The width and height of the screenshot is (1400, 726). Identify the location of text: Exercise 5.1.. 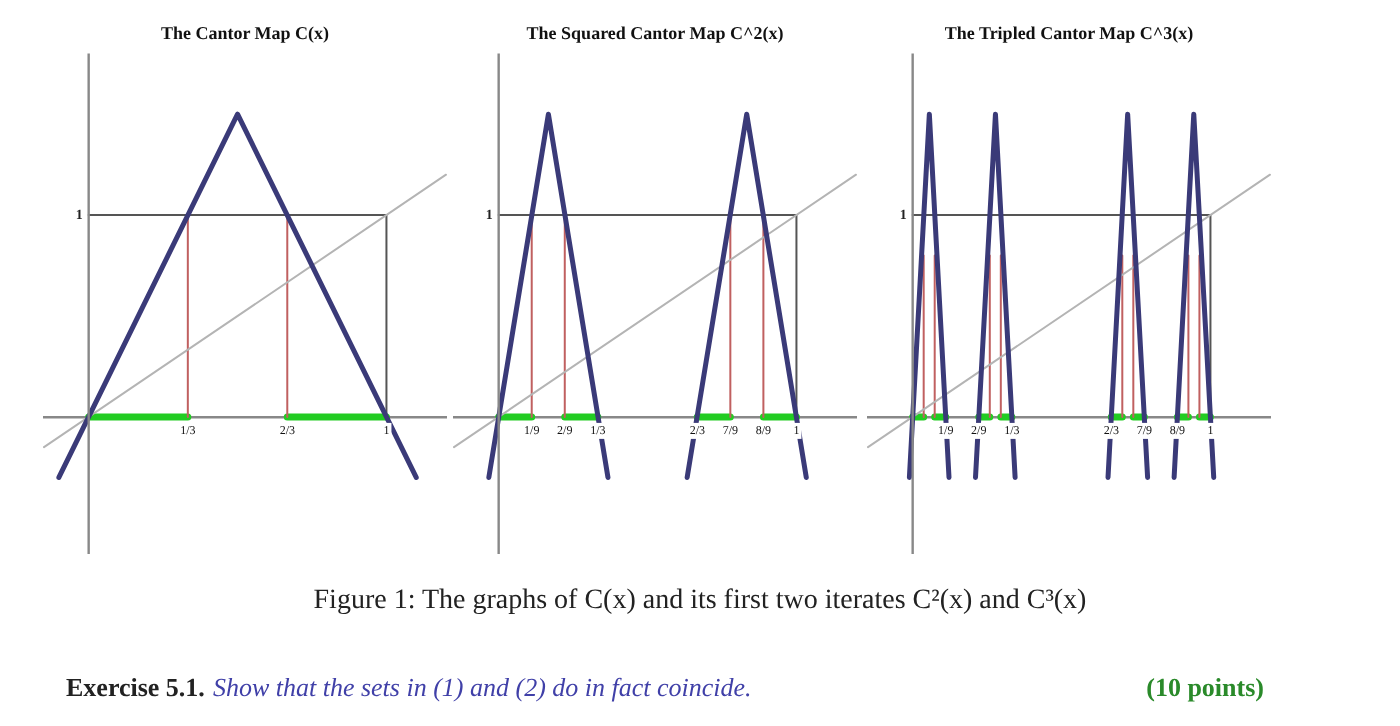
(135, 687).